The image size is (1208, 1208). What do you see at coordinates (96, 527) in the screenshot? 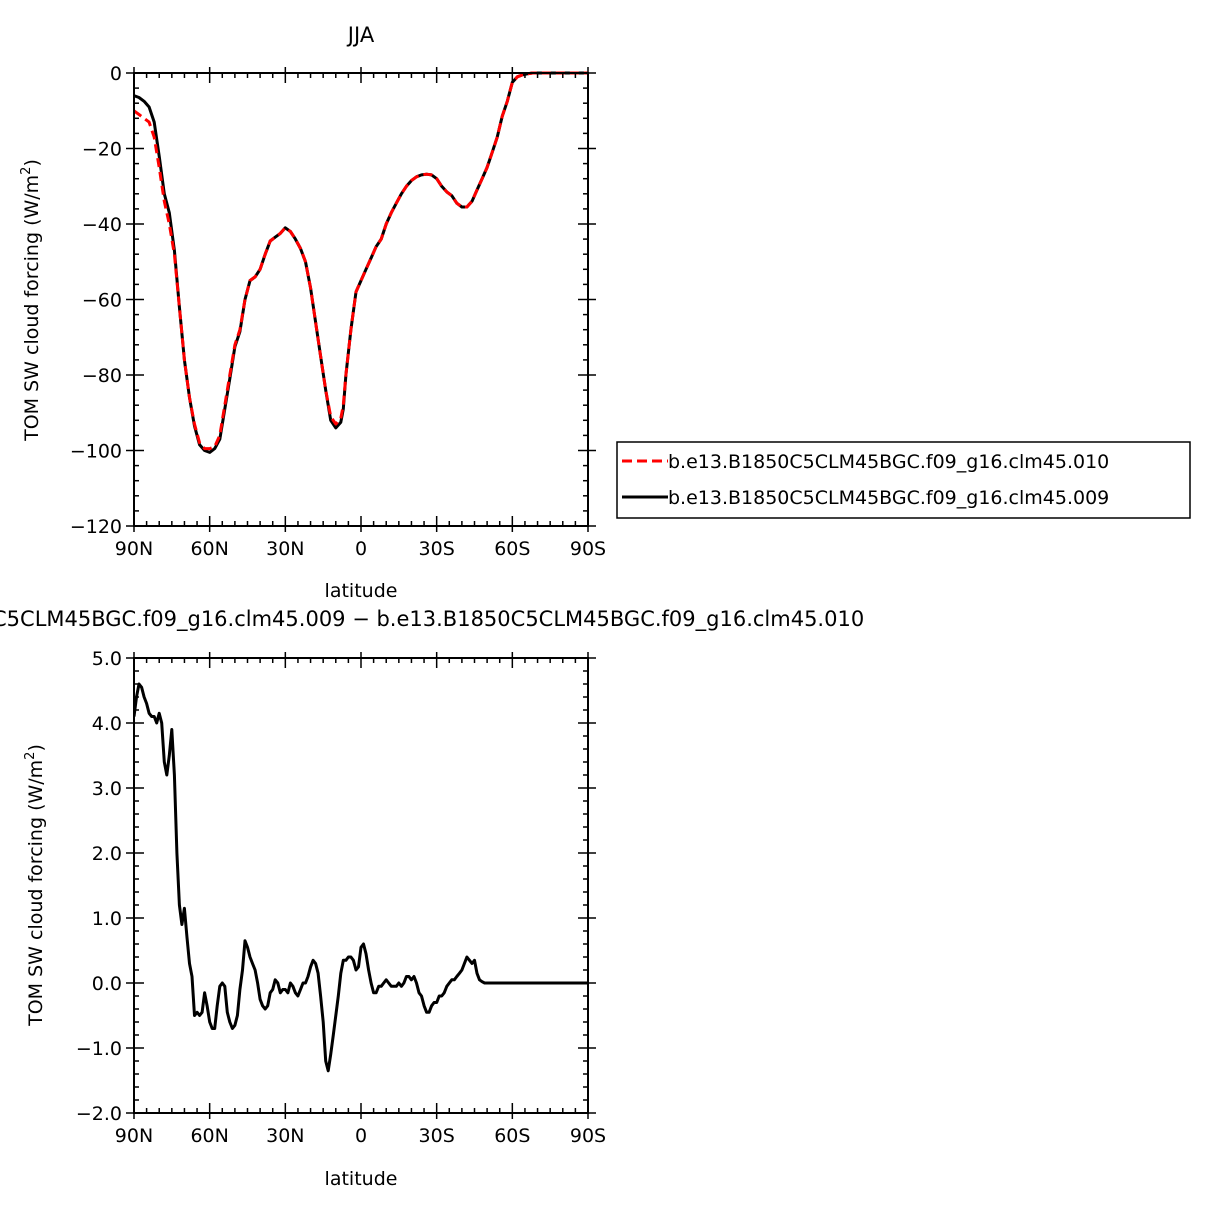
I see `y-tick-label: −120` at bounding box center [96, 527].